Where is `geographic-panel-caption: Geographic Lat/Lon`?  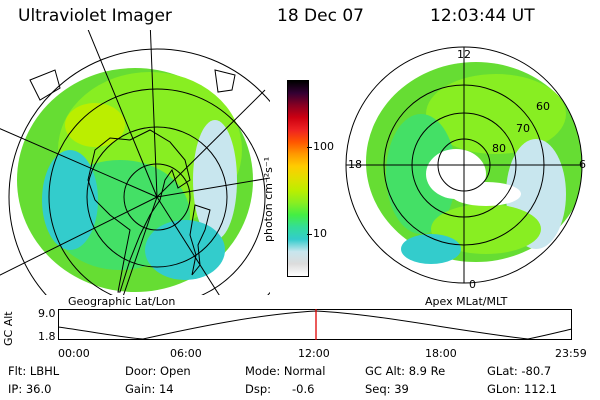
geographic-panel-caption: Geographic Lat/Lon is located at coordinates (122, 301).